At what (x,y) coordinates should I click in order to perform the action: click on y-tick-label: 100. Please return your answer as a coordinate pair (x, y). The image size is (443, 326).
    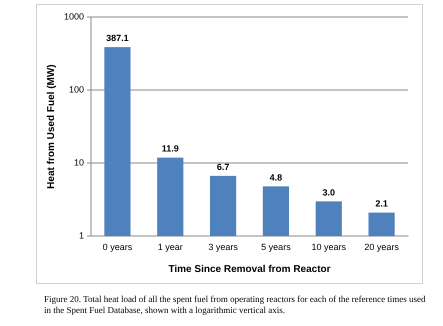
    Looking at the image, I should click on (76, 89).